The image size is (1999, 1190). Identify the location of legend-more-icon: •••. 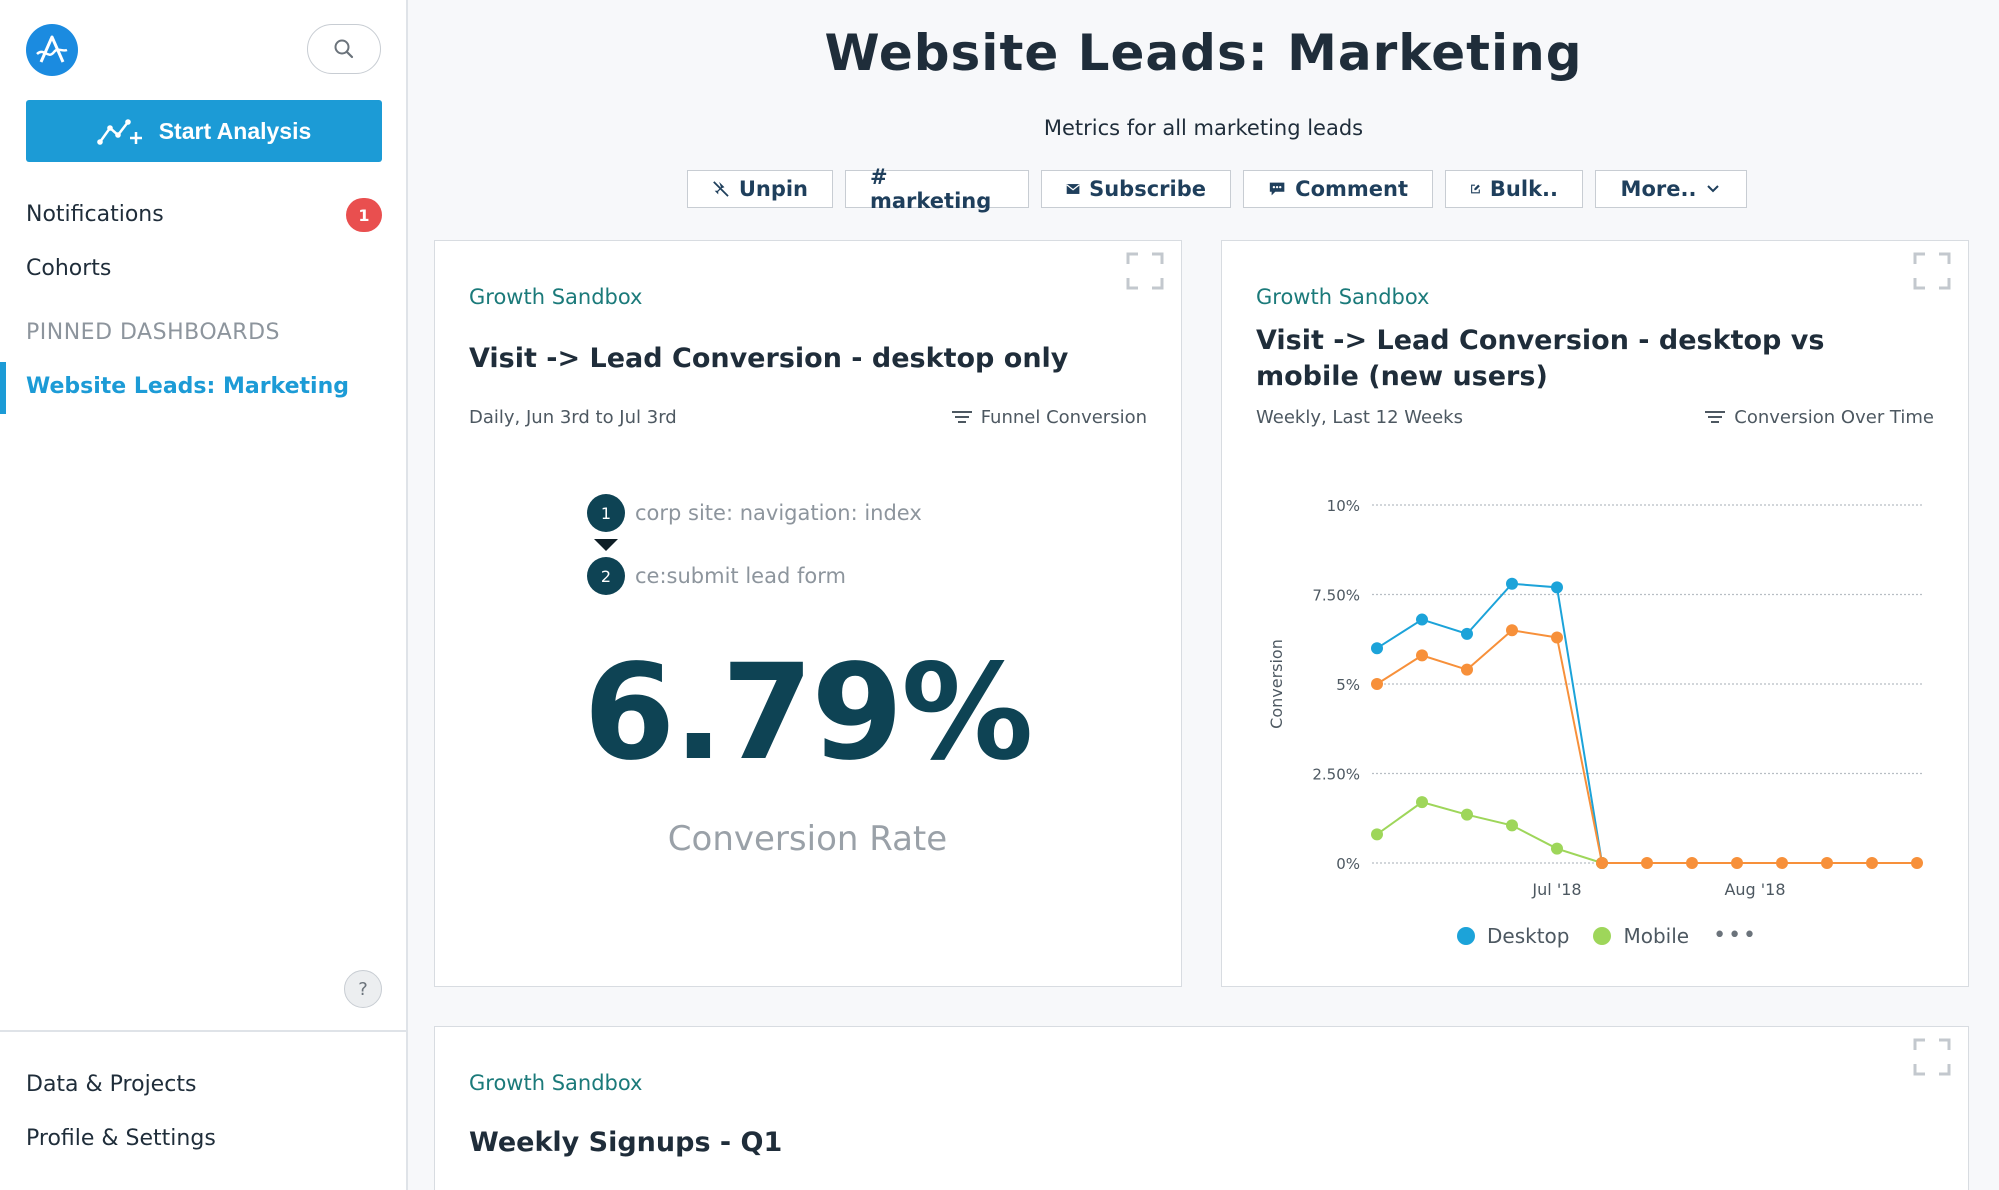
(1736, 935).